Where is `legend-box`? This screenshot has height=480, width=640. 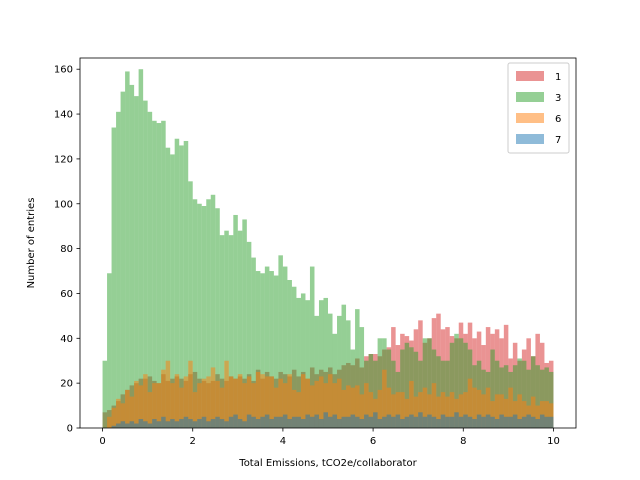
legend-box is located at coordinates (538, 108).